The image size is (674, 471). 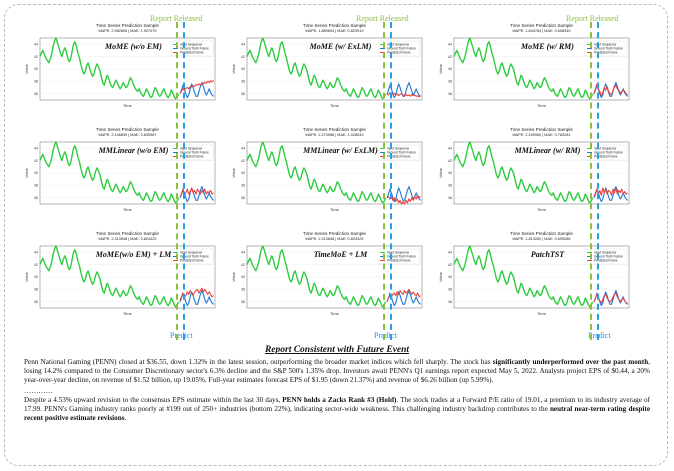 I want to click on model-label: MoME(w/o EM) + LM, so click(x=133, y=254).